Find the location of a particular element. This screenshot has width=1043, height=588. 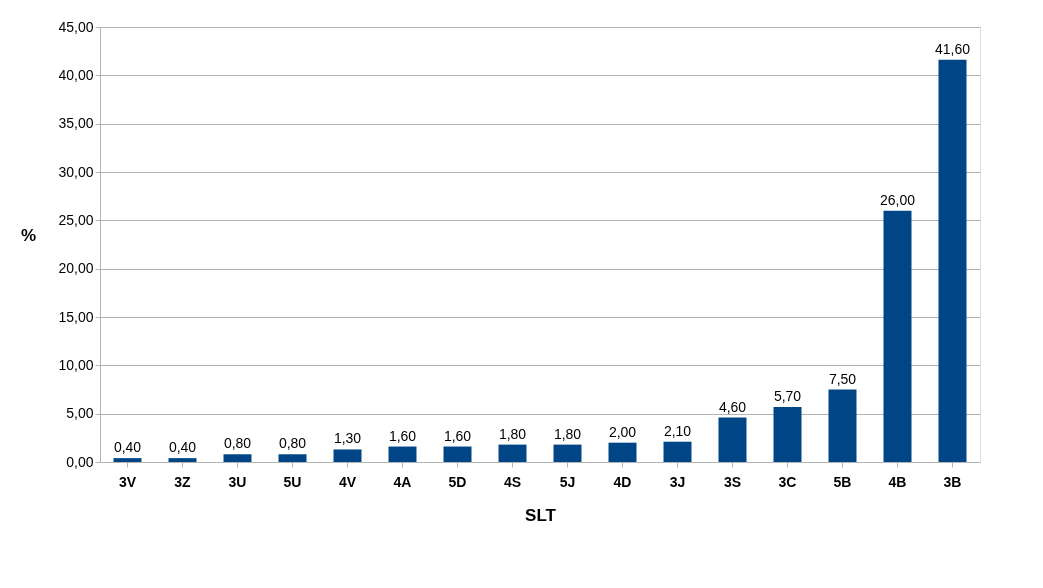

y-tick-label: 45,00 is located at coordinates (76, 26).